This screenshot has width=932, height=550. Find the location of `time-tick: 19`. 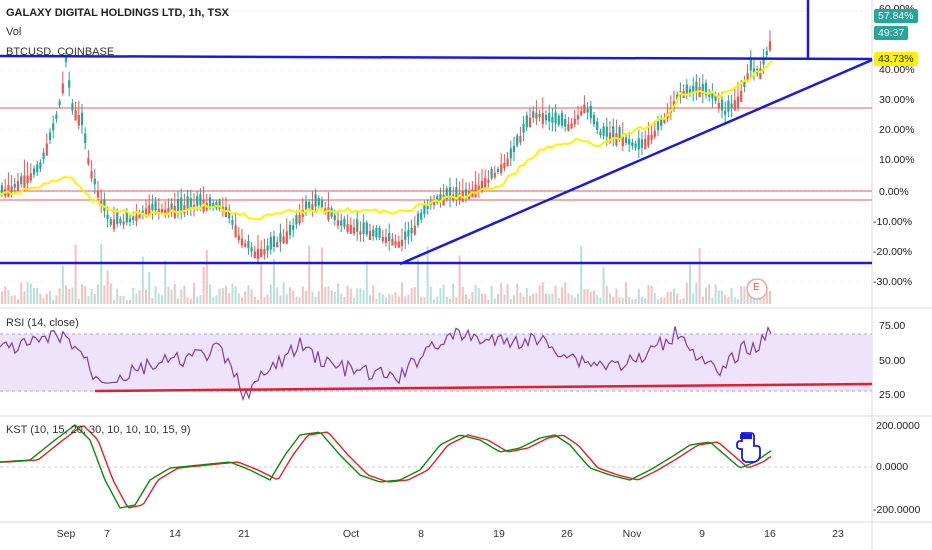

time-tick: 19 is located at coordinates (499, 534).